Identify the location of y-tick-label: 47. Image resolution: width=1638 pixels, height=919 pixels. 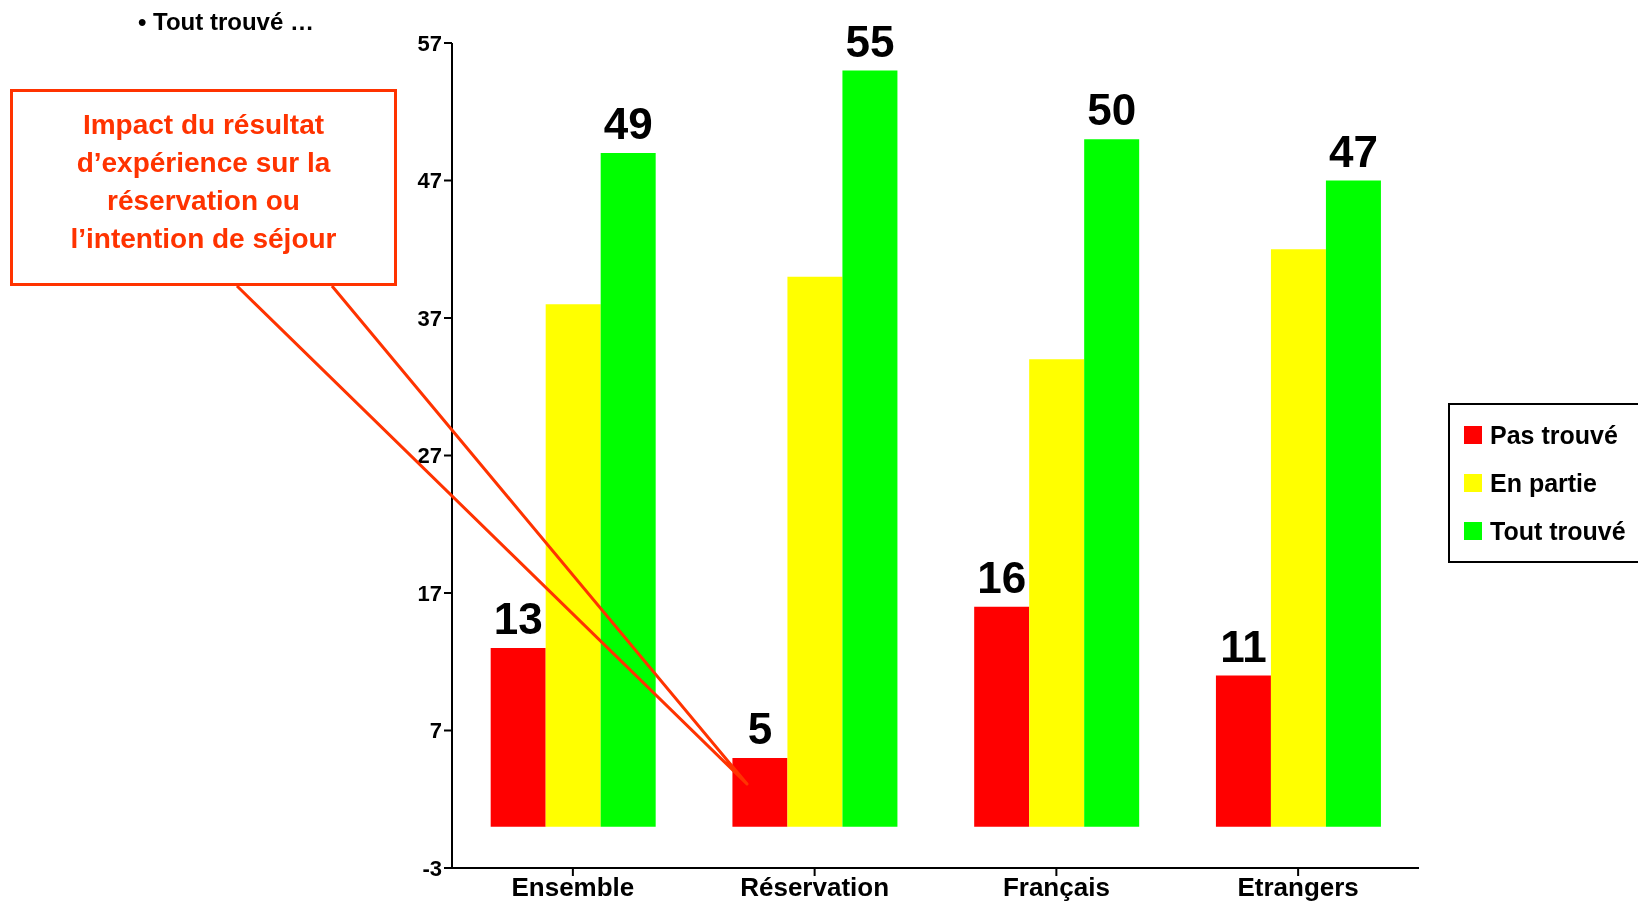
(429, 181).